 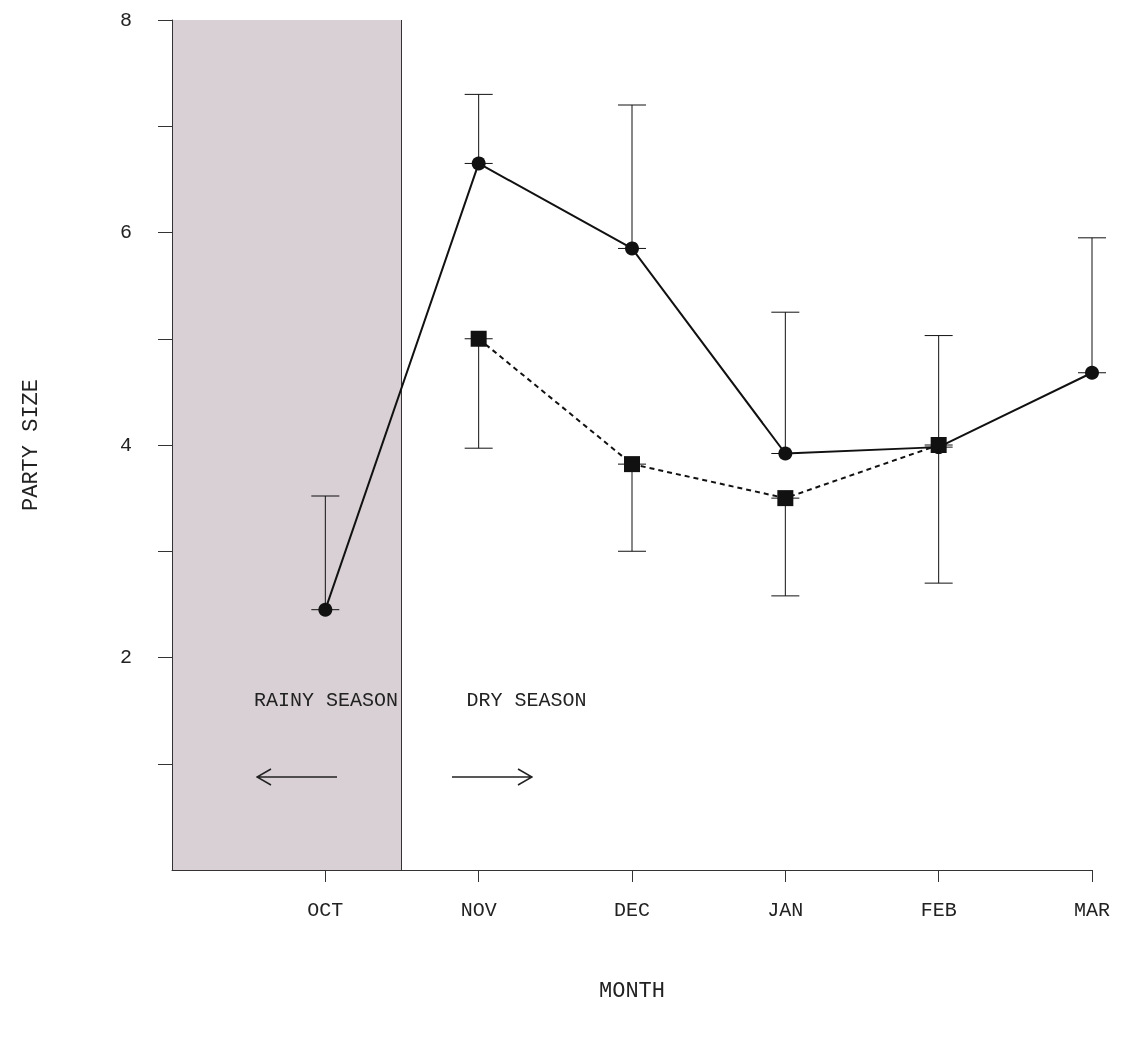 I want to click on annotation: RAINY SEASON, so click(x=325, y=700).